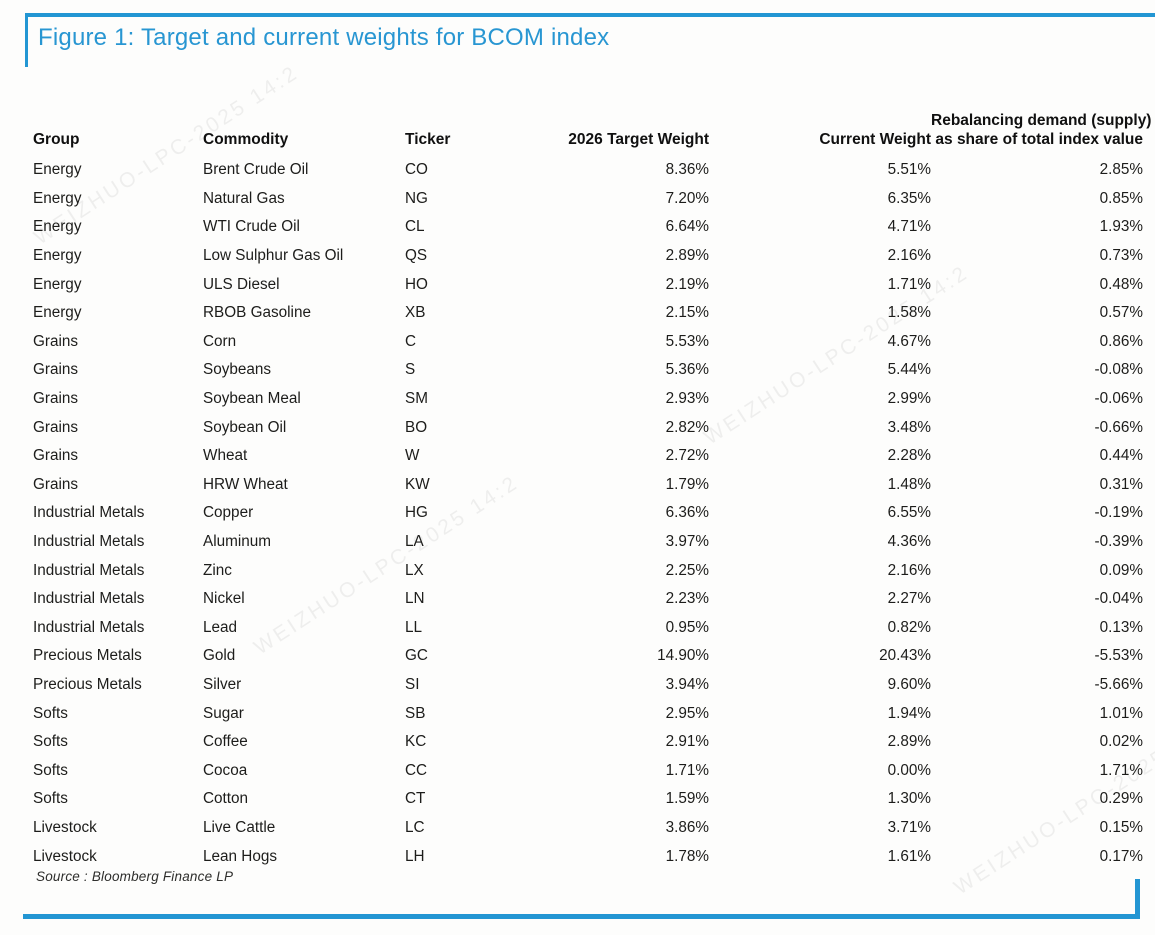 This screenshot has height=935, width=1155. What do you see at coordinates (220, 341) in the screenshot?
I see `cell-commodity: Corn` at bounding box center [220, 341].